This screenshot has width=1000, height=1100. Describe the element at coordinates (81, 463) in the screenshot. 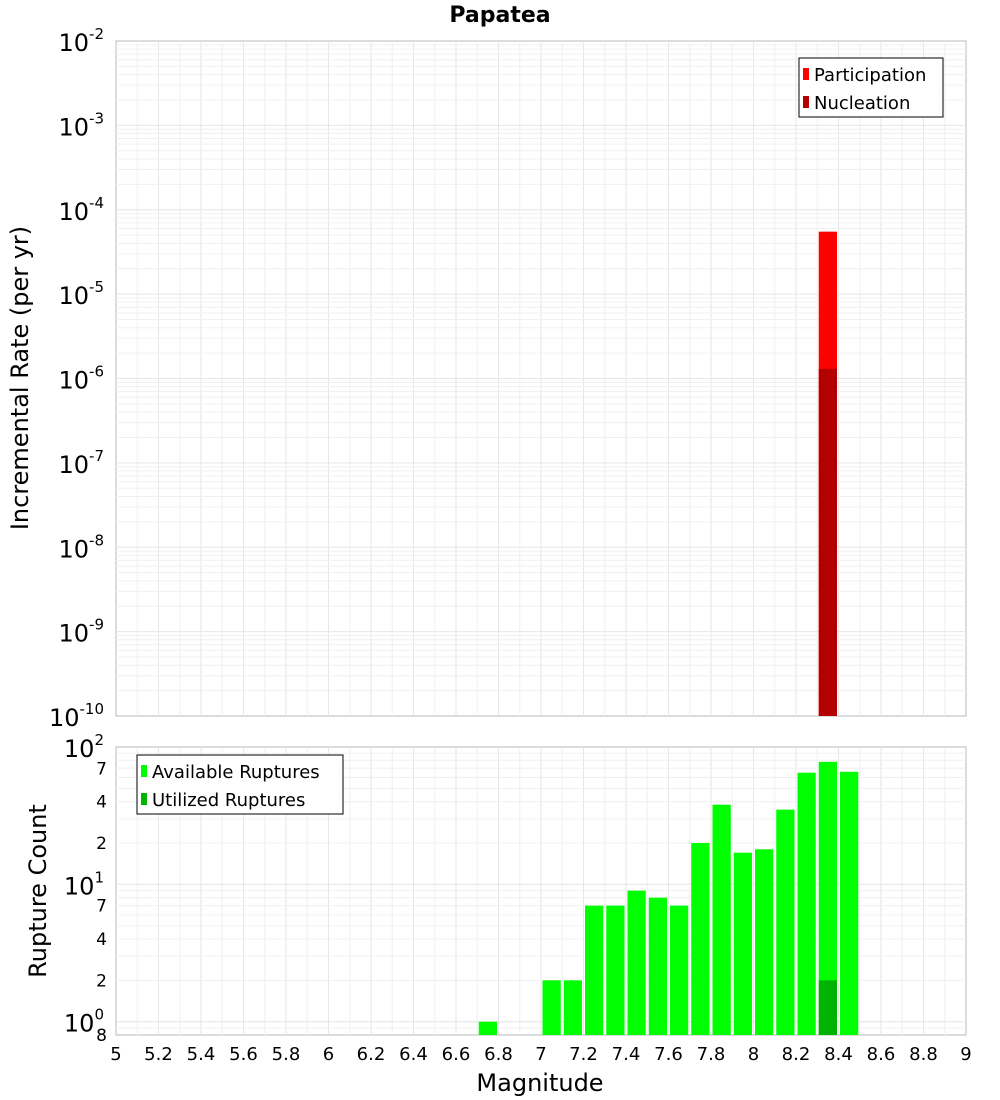

I see `y-tick-label: 10⁻⁷` at that location.